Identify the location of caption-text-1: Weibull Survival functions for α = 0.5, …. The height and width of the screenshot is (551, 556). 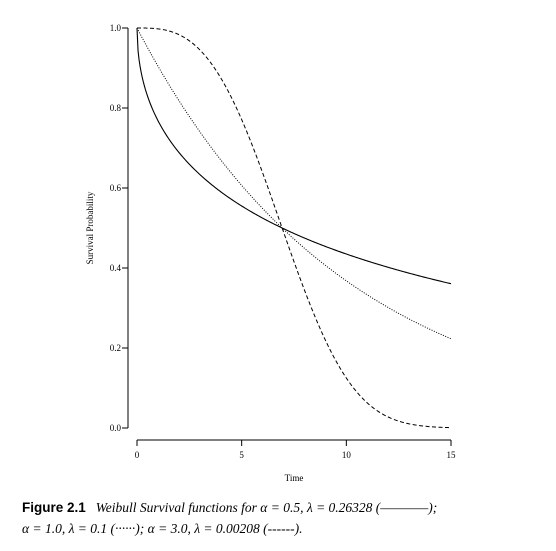
(266, 507).